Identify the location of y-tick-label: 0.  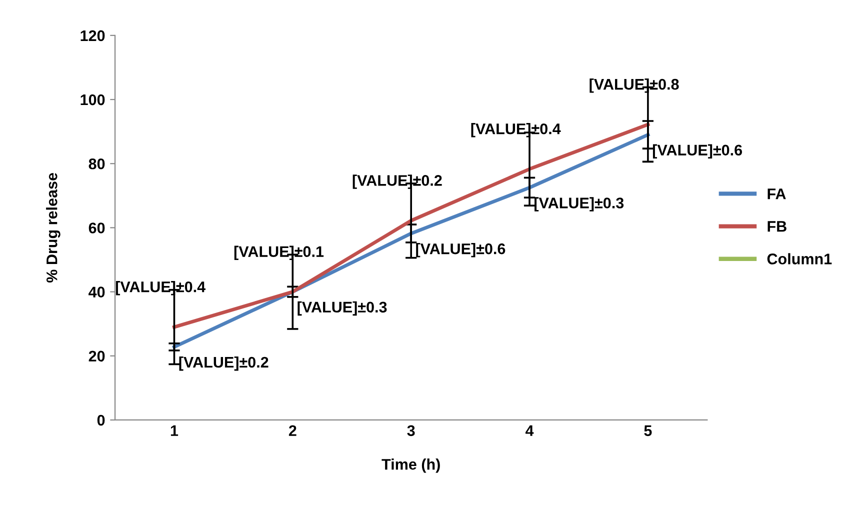
(101, 420).